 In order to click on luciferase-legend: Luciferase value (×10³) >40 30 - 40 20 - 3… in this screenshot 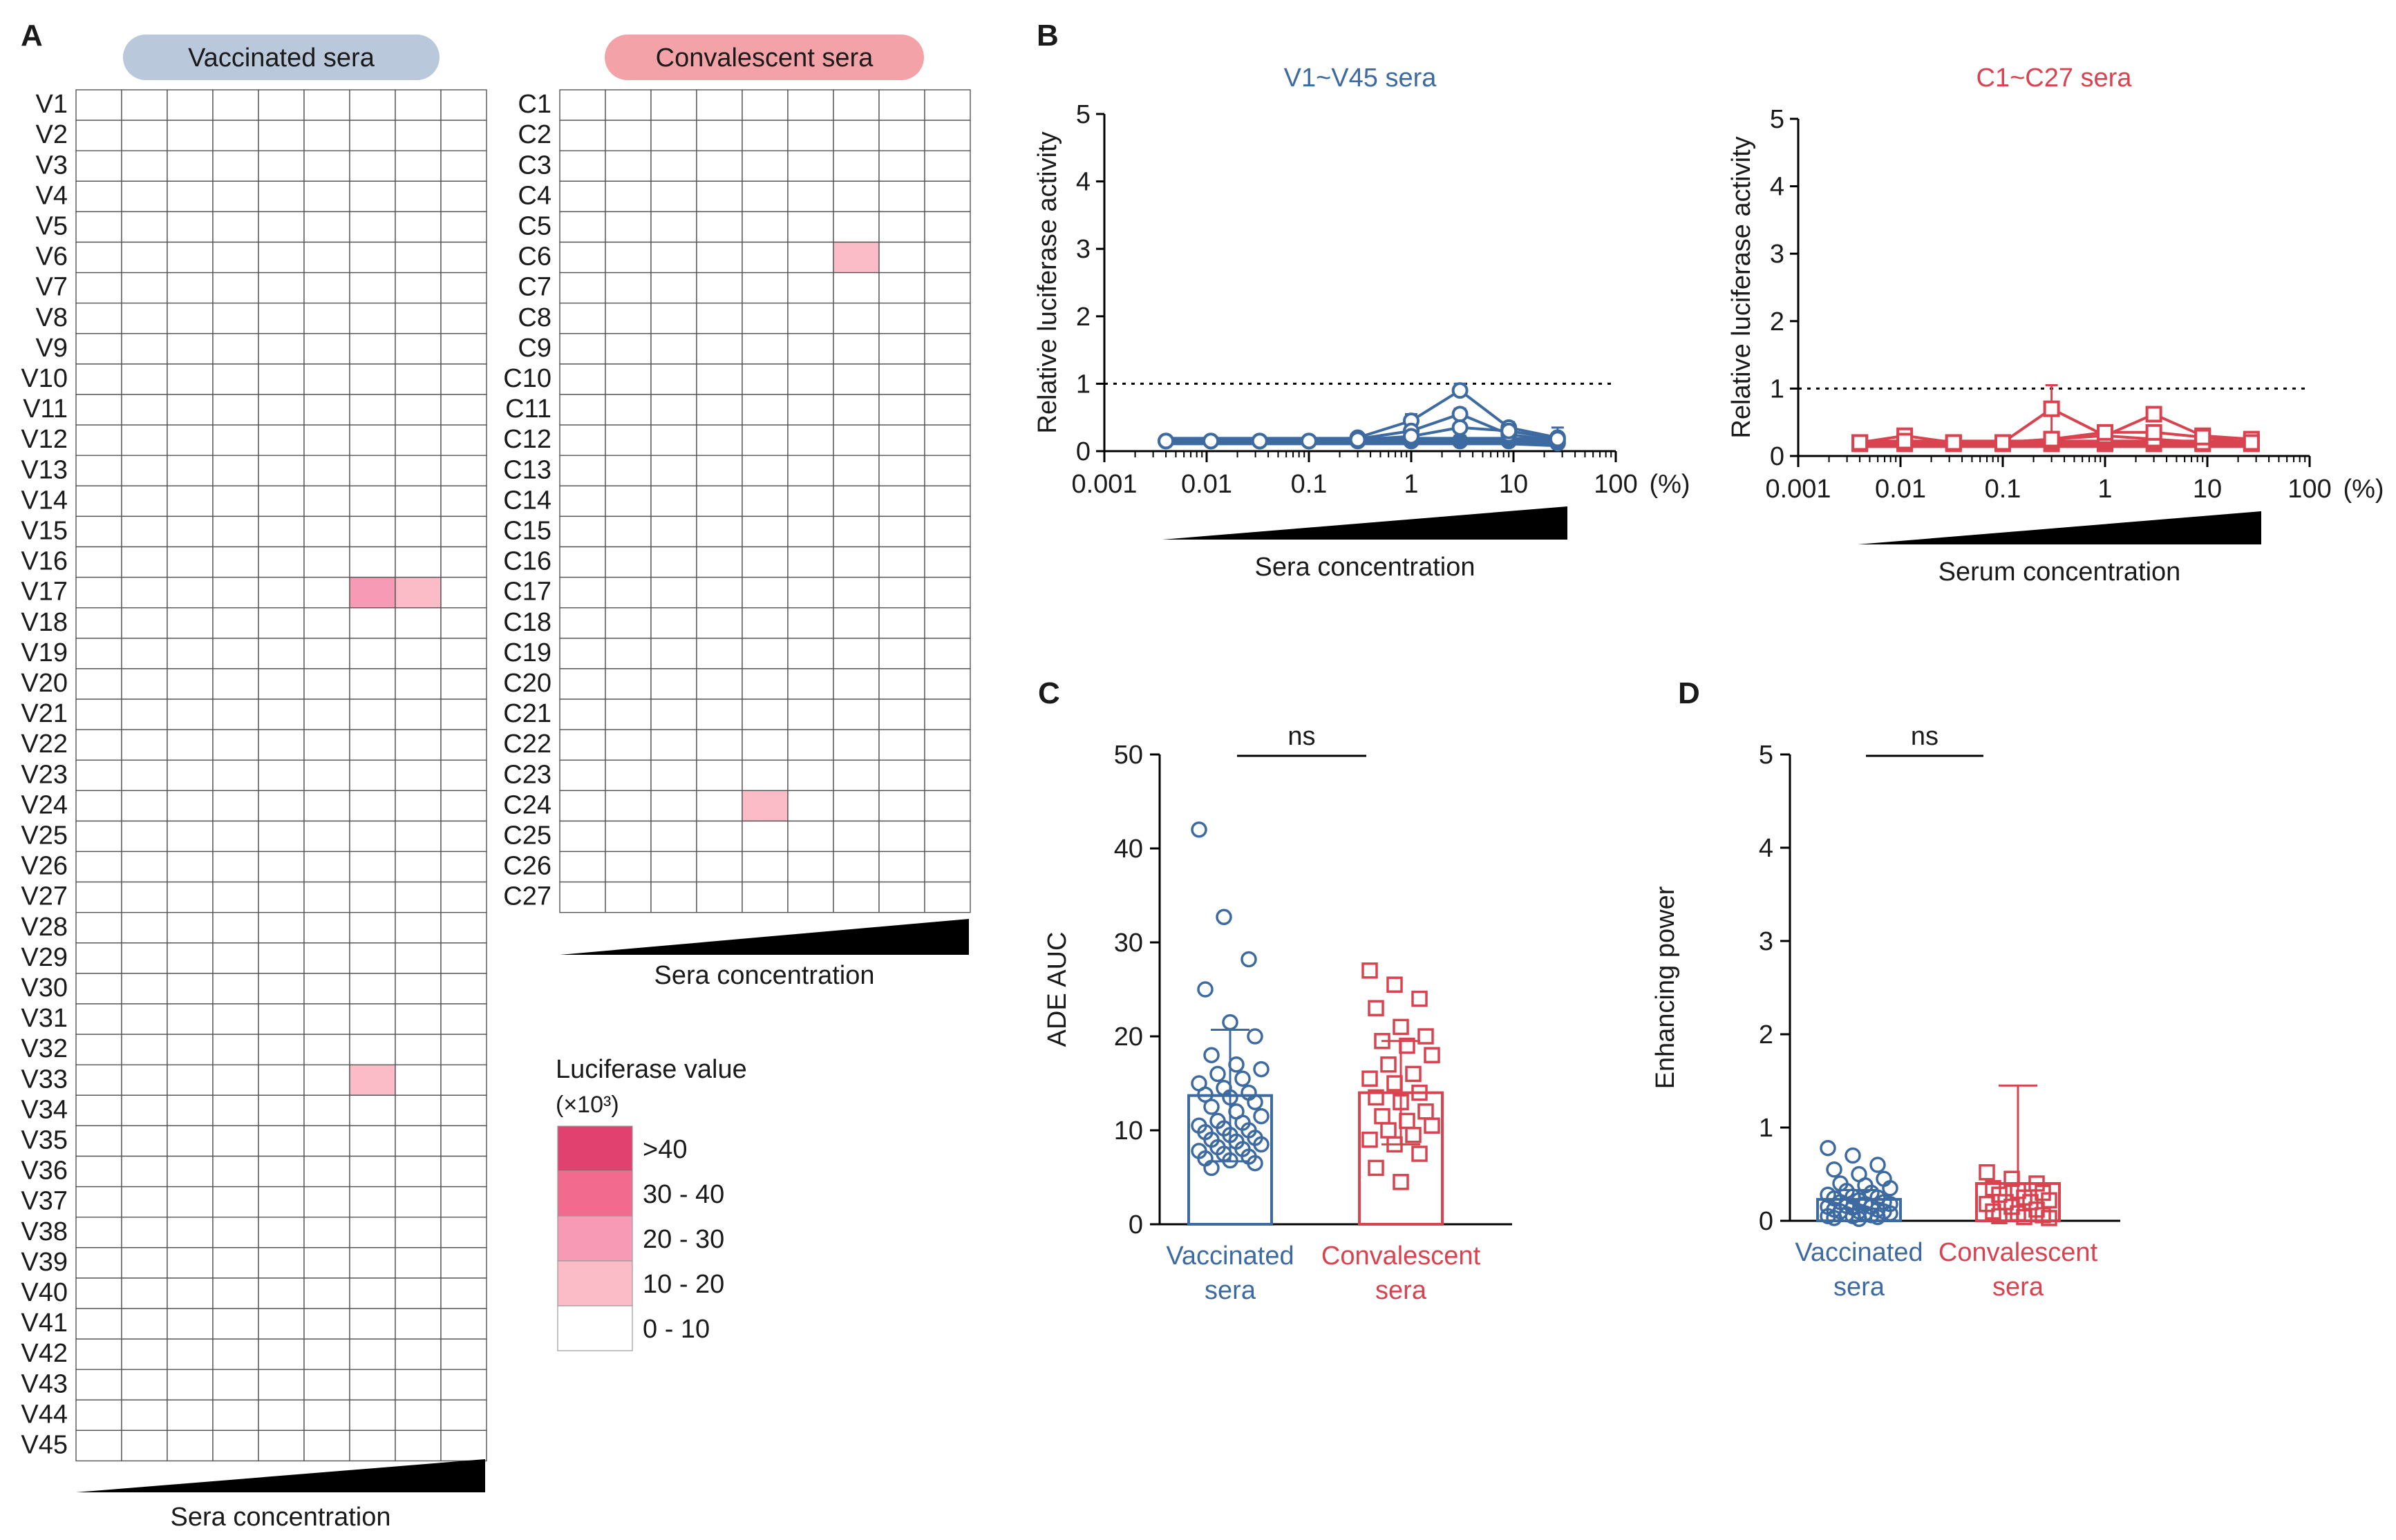, I will do `click(651, 1203)`.